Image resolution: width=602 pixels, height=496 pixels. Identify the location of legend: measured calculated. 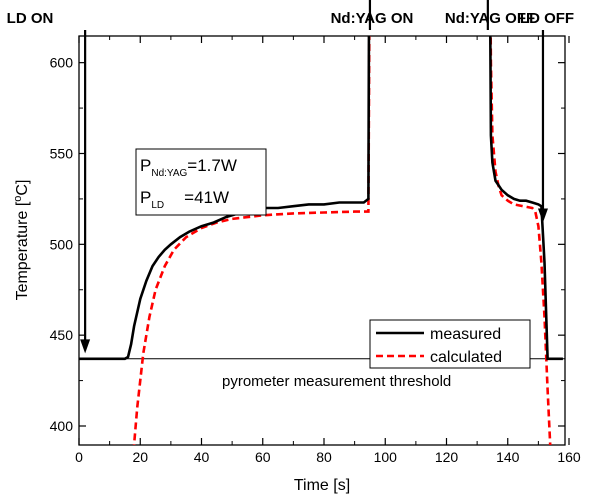
(450, 344).